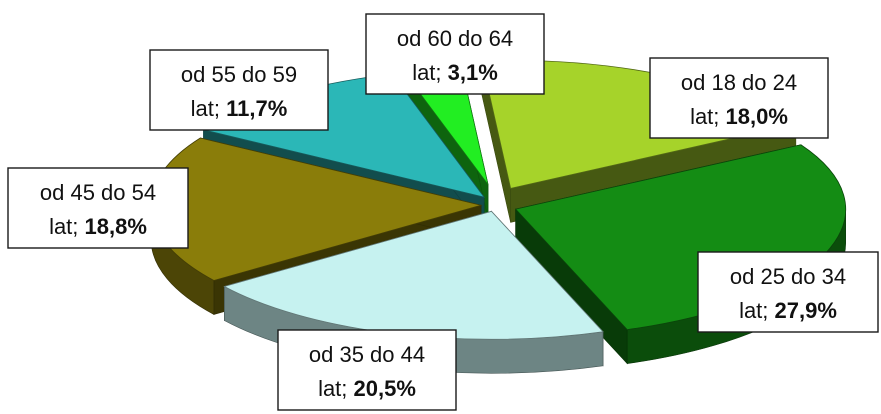 The height and width of the screenshot is (414, 881). I want to click on slice-label-range: od 25 do 34, so click(788, 276).